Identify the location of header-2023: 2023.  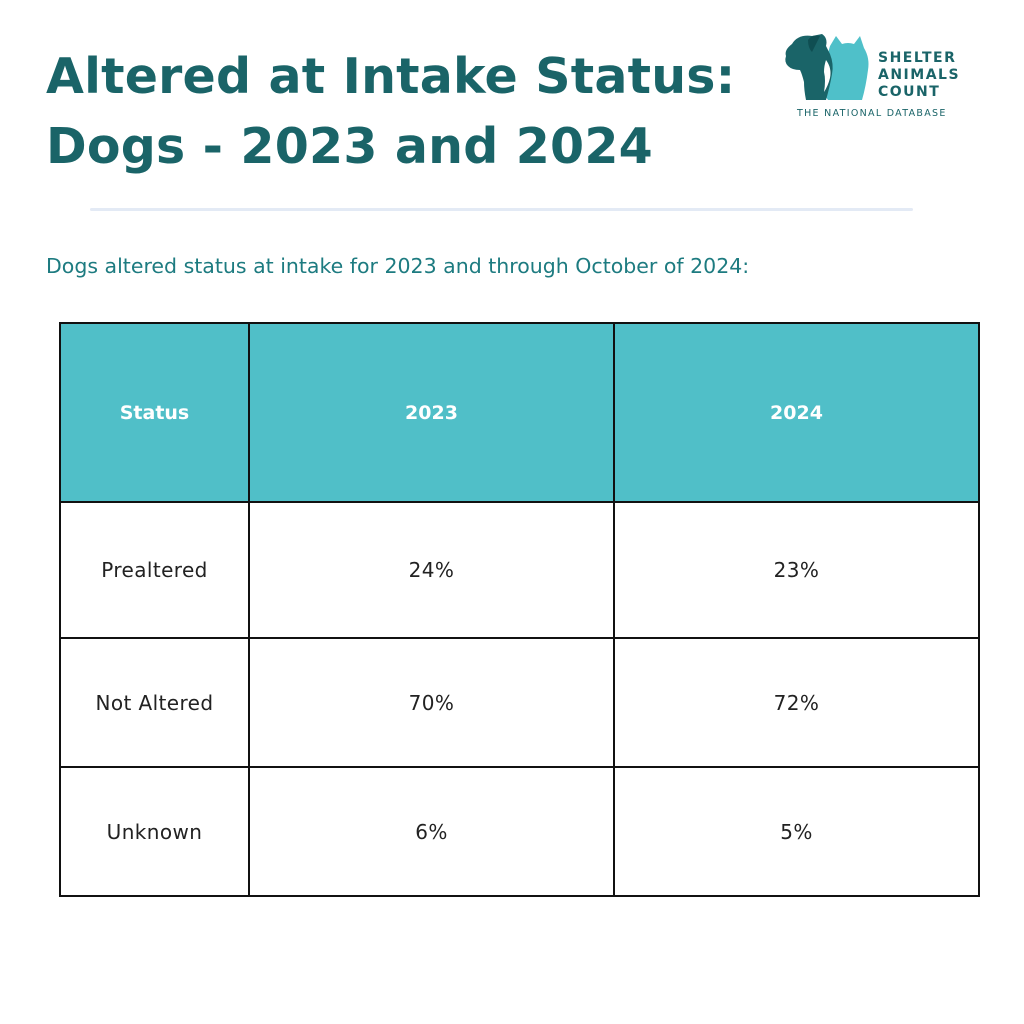
(431, 412).